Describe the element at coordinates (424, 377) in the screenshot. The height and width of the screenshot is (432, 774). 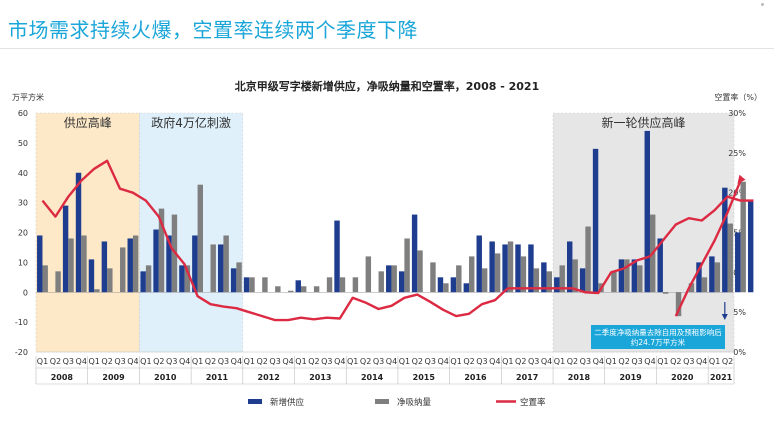
I see `year-label: 2015` at that location.